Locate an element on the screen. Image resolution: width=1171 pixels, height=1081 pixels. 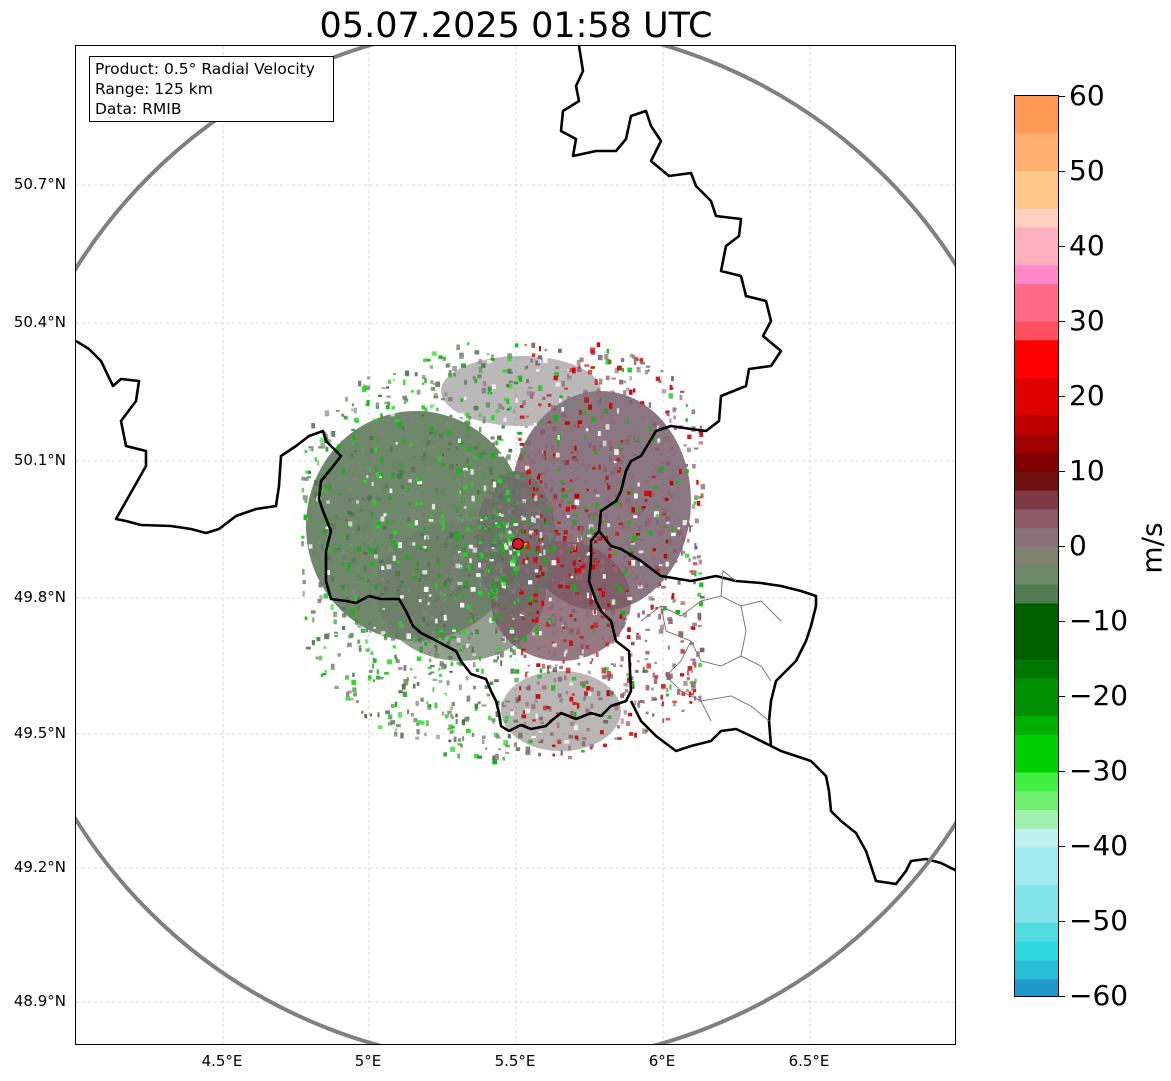
colorbar-tick-label: −20 is located at coordinates (1099, 695).